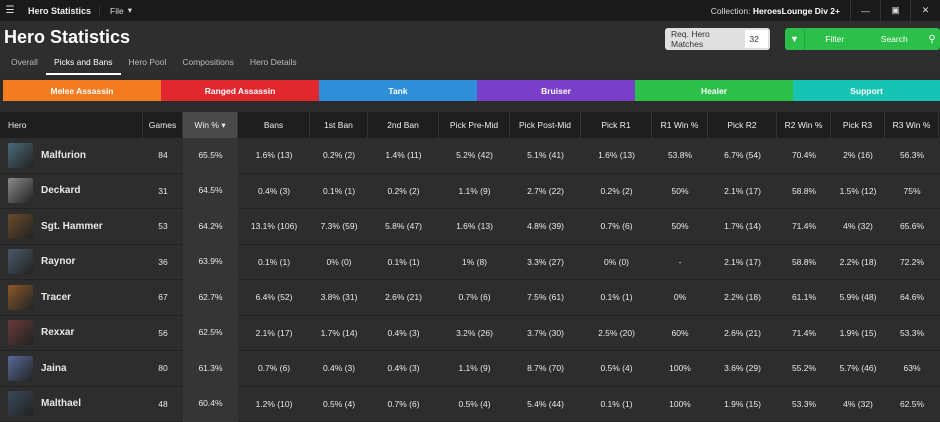 This screenshot has width=940, height=422. Describe the element at coordinates (208, 65) in the screenshot. I see `tab-compositions: Compositions` at that location.